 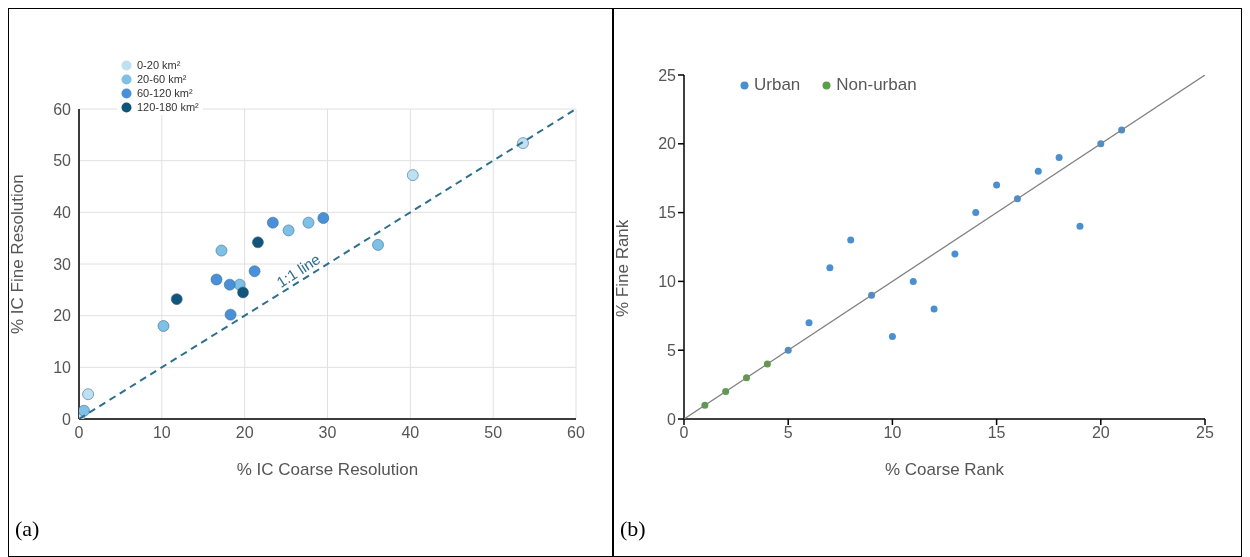 I want to click on x-tick-label: 5, so click(x=788, y=433).